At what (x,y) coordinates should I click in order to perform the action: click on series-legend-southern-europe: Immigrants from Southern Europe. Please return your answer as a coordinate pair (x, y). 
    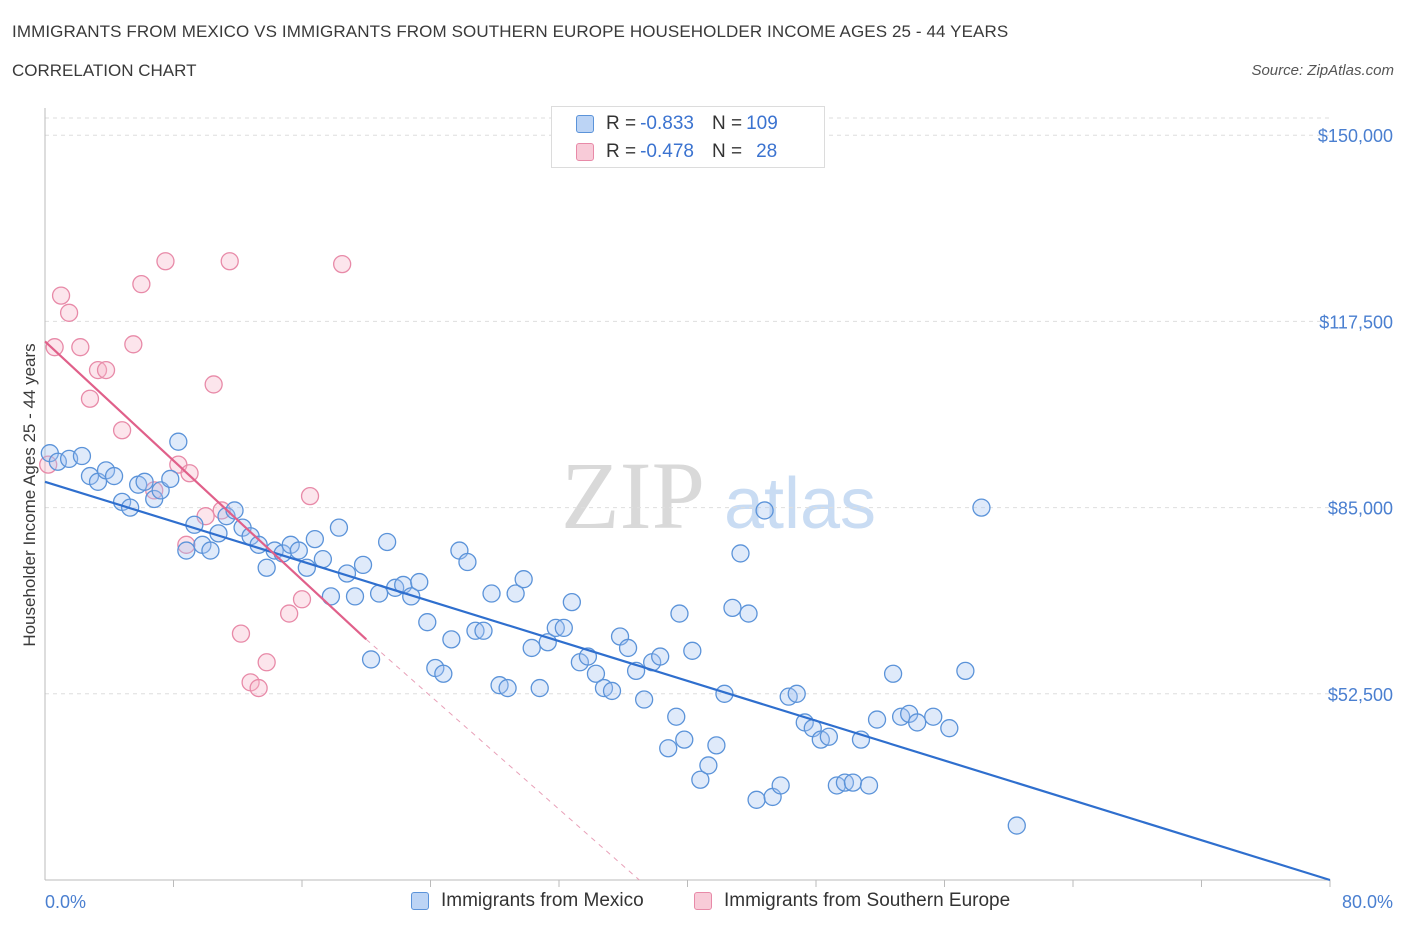
    Looking at the image, I should click on (852, 901).